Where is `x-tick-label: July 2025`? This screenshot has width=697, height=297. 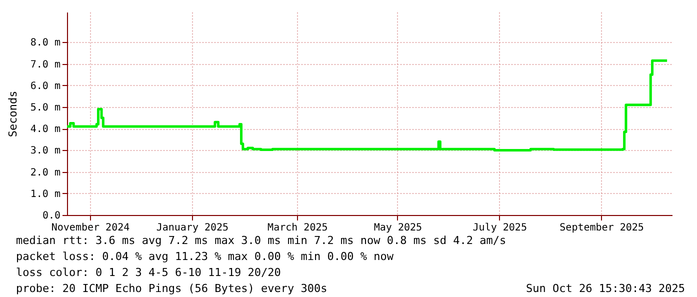 x-tick-label: July 2025 is located at coordinates (499, 228).